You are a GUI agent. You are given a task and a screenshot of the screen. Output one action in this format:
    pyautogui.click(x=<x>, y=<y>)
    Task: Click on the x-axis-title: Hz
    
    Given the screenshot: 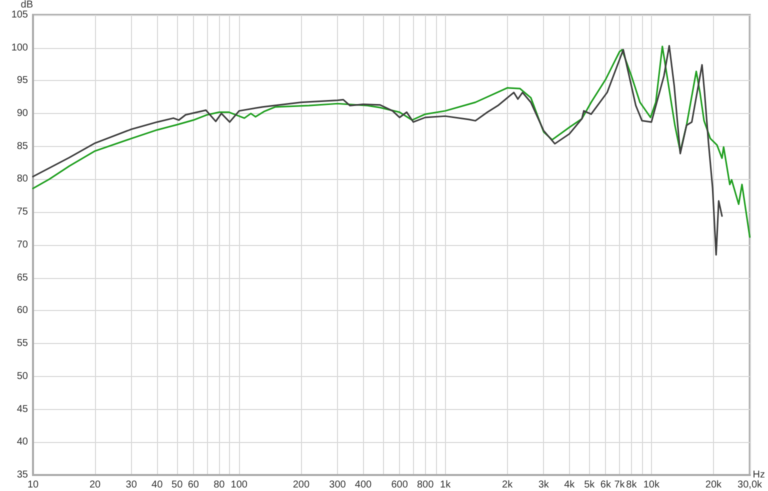 What is the action you would take?
    pyautogui.click(x=759, y=475)
    